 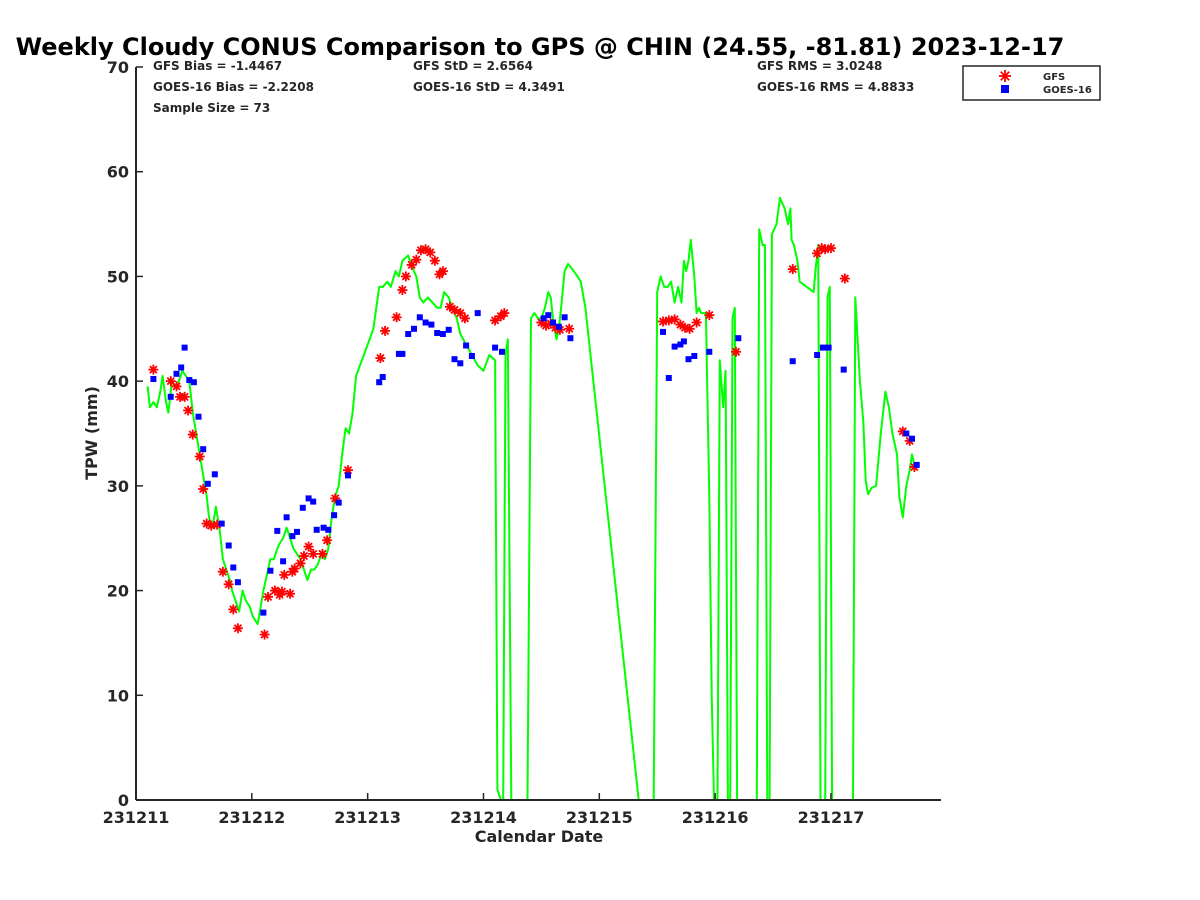 I want to click on goes-std-text: GOES-16 StD = 4.3491, so click(x=489, y=87).